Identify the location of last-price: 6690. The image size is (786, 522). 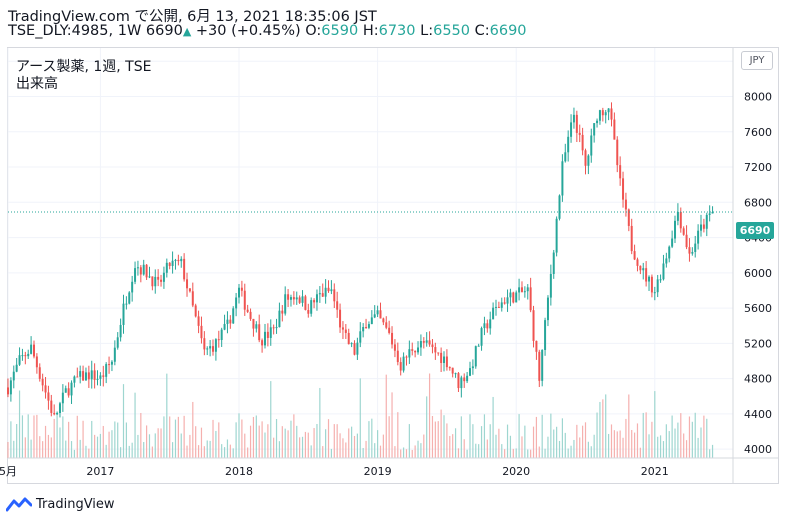
(164, 31).